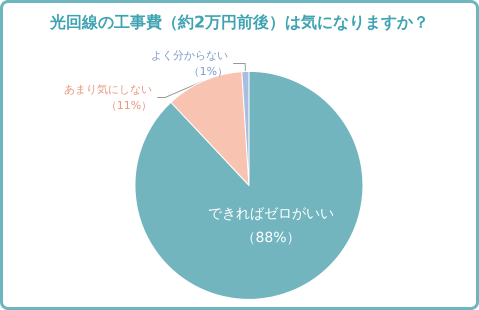 This screenshot has height=310, width=479. What do you see at coordinates (189, 55) in the screenshot?
I see `slice-label: よく分からない` at bounding box center [189, 55].